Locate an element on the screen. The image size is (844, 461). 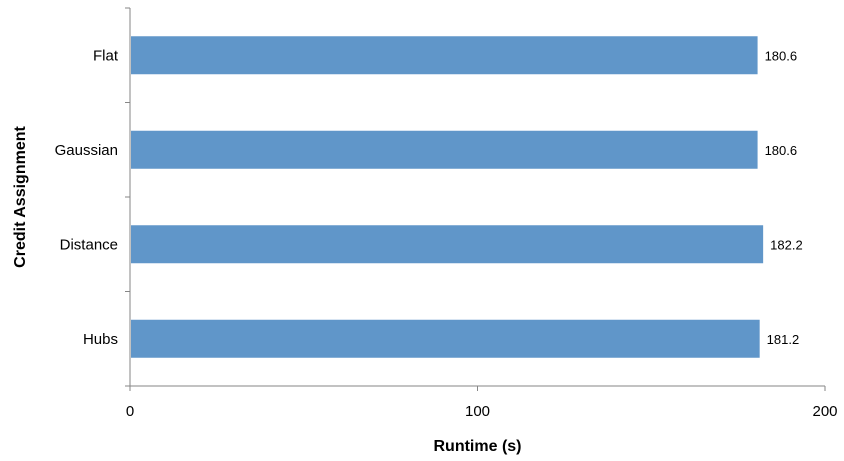
data-label-distance: 182.2 is located at coordinates (786, 244).